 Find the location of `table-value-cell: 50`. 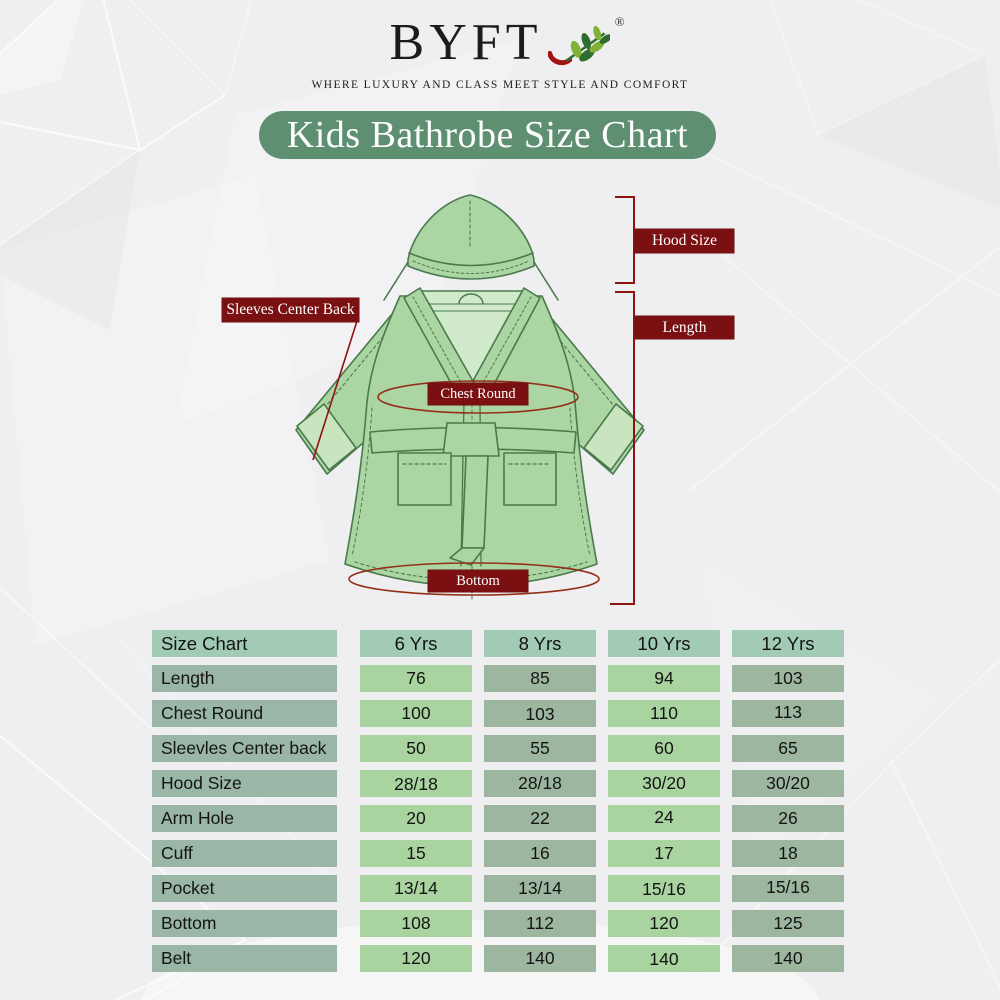

table-value-cell: 50 is located at coordinates (416, 748).